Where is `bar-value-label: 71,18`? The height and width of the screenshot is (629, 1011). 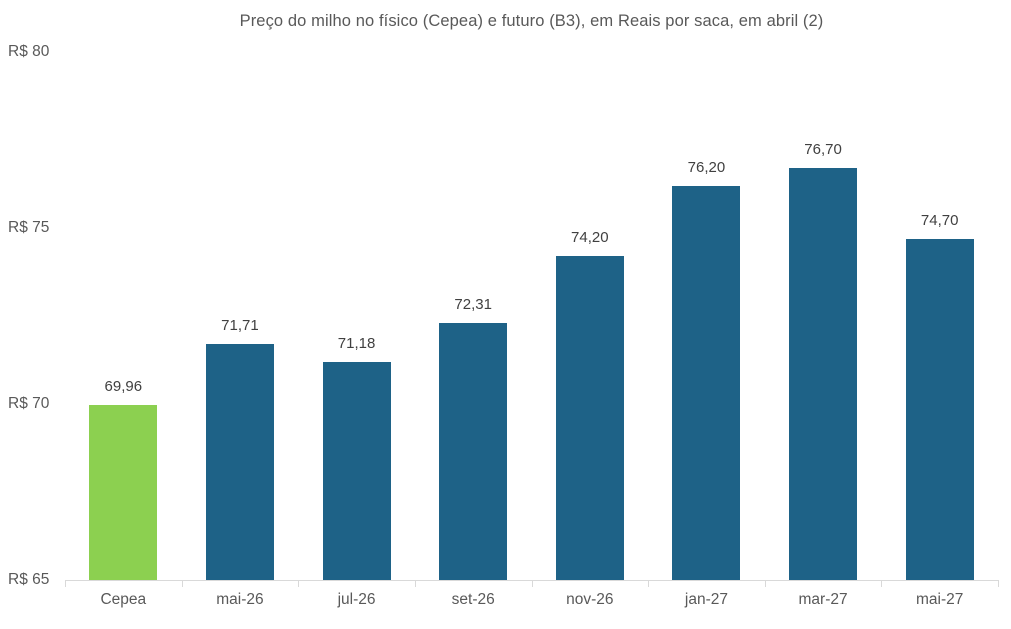
bar-value-label: 71,18 is located at coordinates (356, 344).